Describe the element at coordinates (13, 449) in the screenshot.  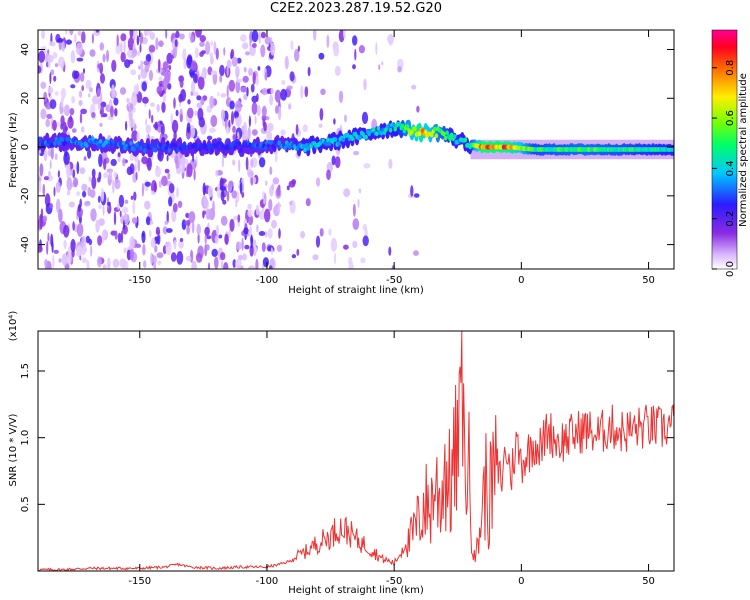
I see `snr-y-axis-label: SNR (10 * V/V)` at that location.